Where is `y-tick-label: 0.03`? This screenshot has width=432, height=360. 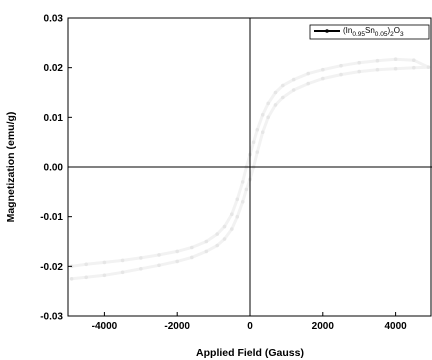 y-tick-label: 0.03 is located at coordinates (54, 19).